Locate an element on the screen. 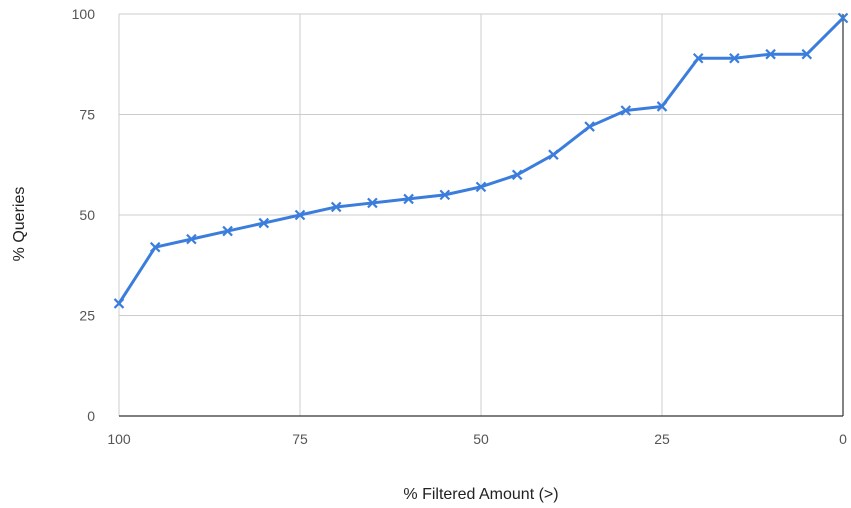  x-tick-label: 0 is located at coordinates (843, 439).